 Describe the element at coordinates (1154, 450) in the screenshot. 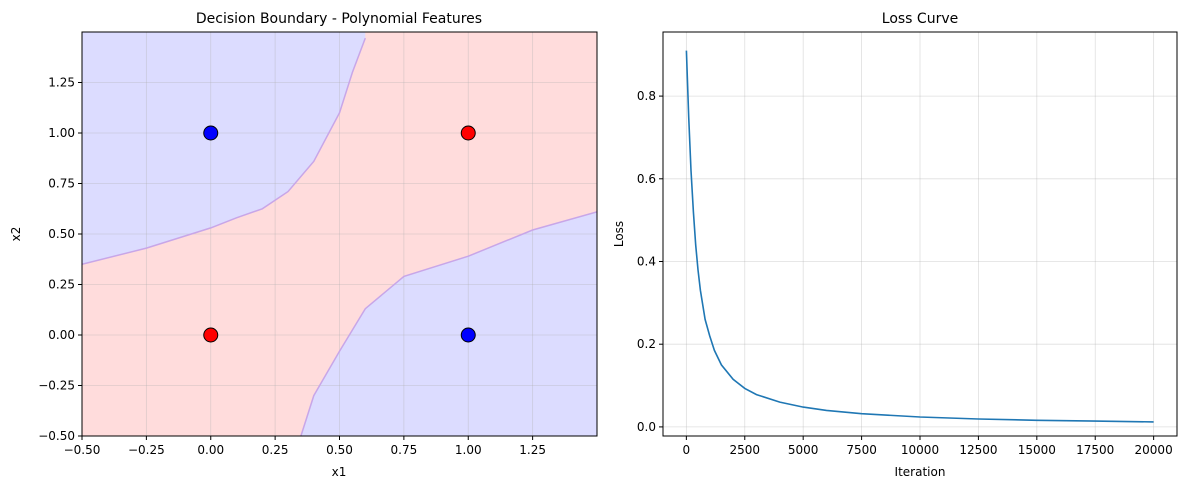

I see `x-tick-label: 20000` at that location.